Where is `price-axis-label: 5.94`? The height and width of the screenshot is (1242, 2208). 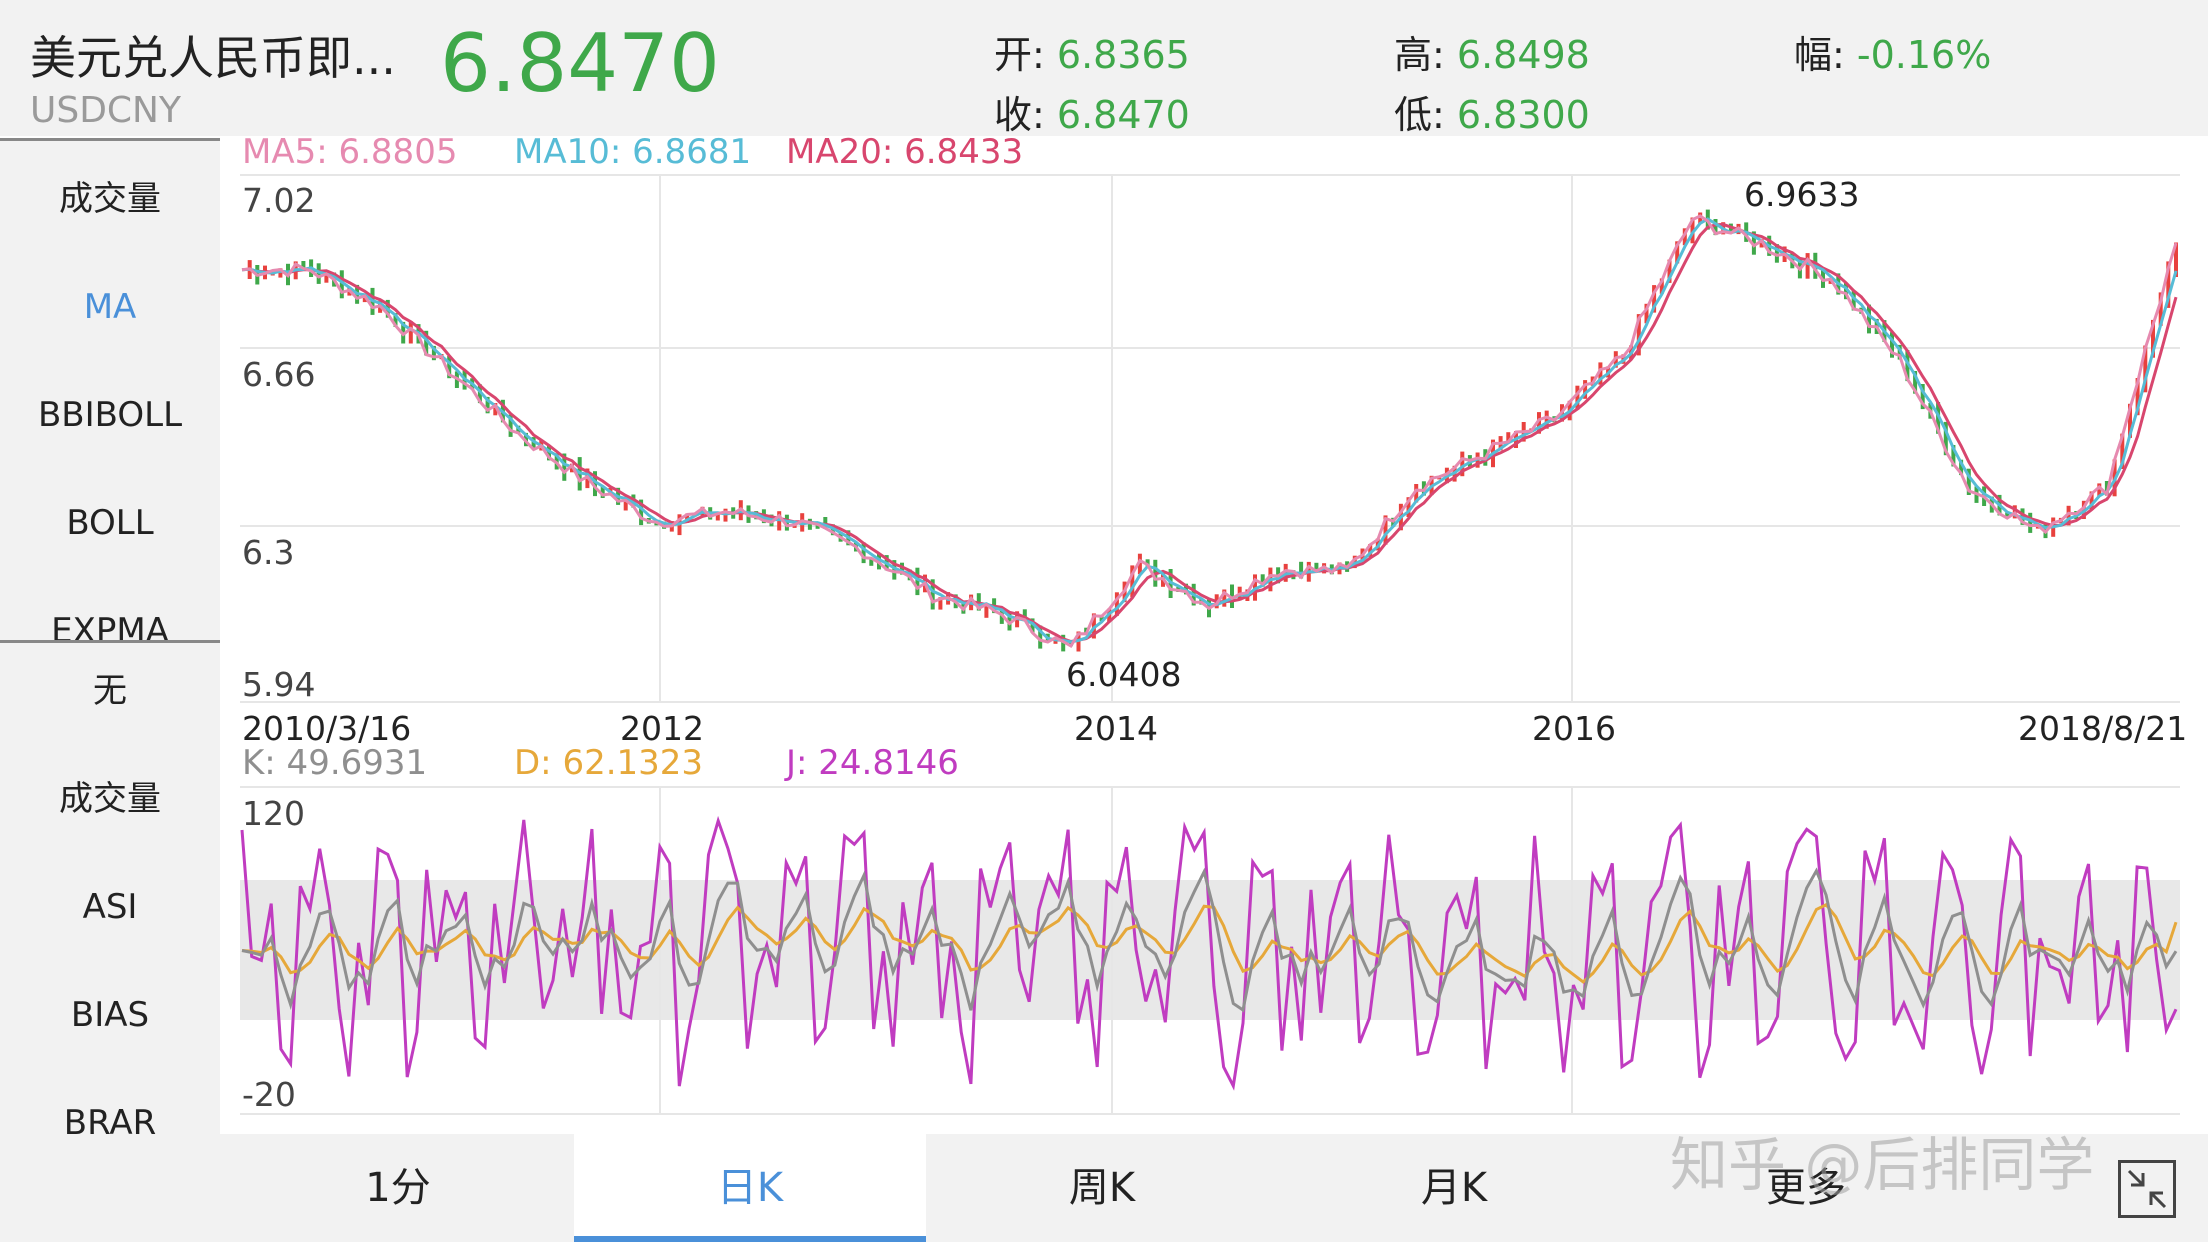 price-axis-label: 5.94 is located at coordinates (278, 684).